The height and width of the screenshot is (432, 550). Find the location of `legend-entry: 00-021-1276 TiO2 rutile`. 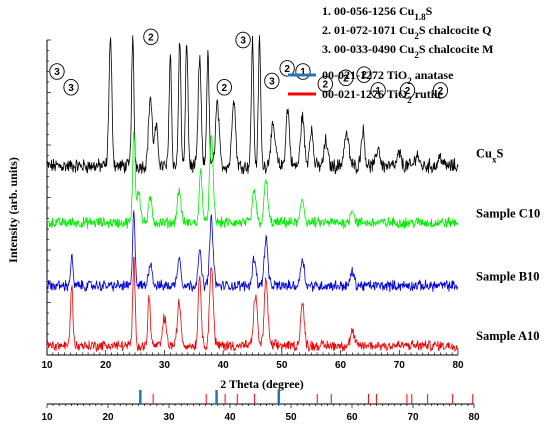

legend-entry: 00-021-1276 TiO2 rutile is located at coordinates (382, 96).